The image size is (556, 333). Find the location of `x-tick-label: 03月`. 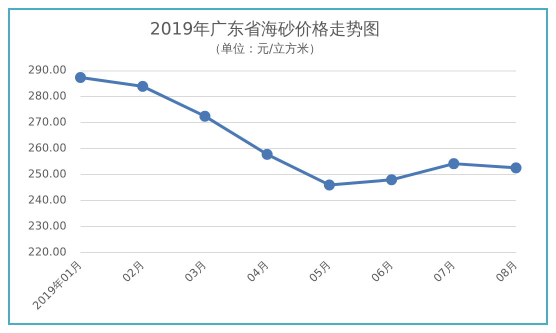

x-tick-label: 03月 is located at coordinates (196, 271).